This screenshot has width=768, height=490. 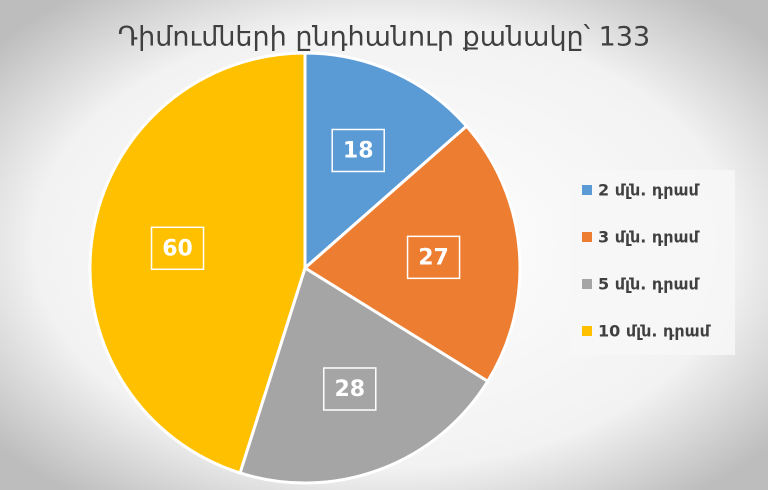 What do you see at coordinates (652, 262) in the screenshot?
I see `legend-box` at bounding box center [652, 262].